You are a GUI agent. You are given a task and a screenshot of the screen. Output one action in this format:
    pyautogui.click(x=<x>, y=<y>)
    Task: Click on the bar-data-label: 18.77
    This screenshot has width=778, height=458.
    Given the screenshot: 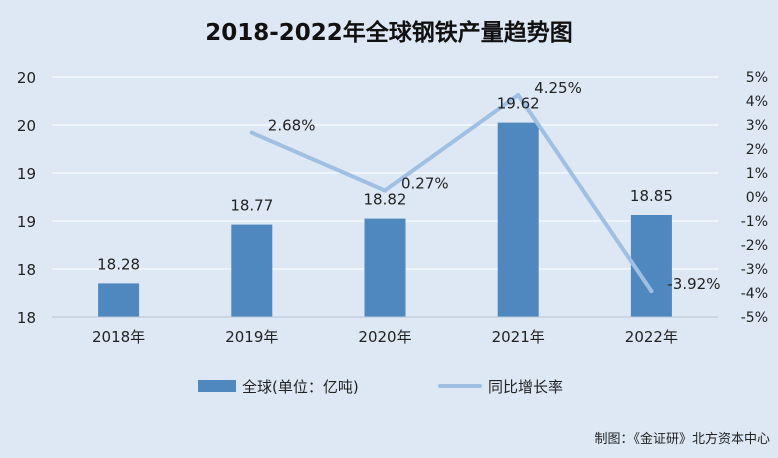 What is the action you would take?
    pyautogui.click(x=251, y=206)
    